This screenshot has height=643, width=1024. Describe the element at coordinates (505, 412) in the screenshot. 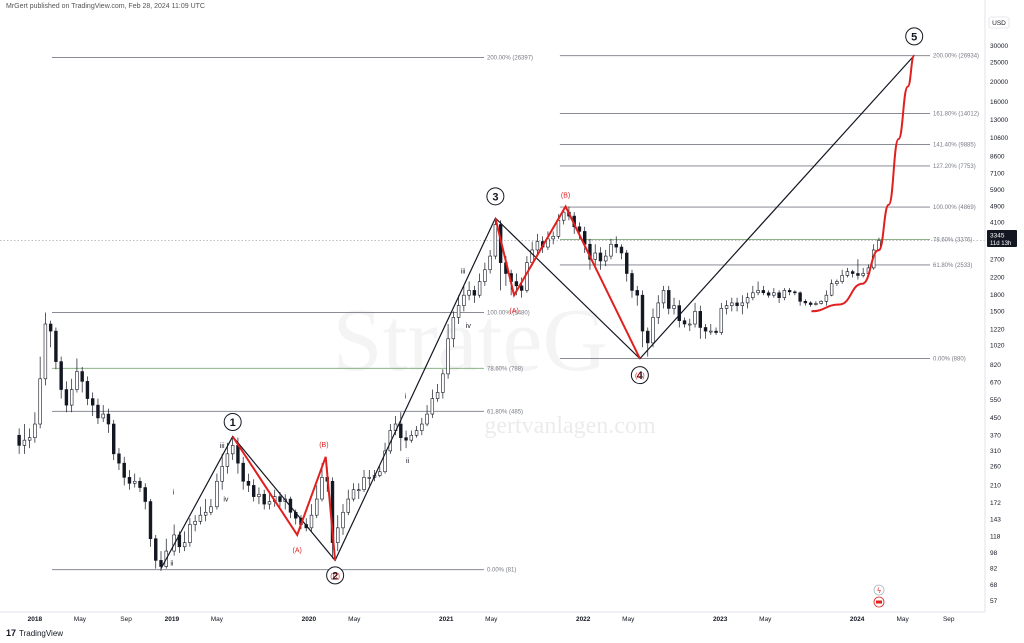

I see `fib-label: 61.80% (485)` at that location.